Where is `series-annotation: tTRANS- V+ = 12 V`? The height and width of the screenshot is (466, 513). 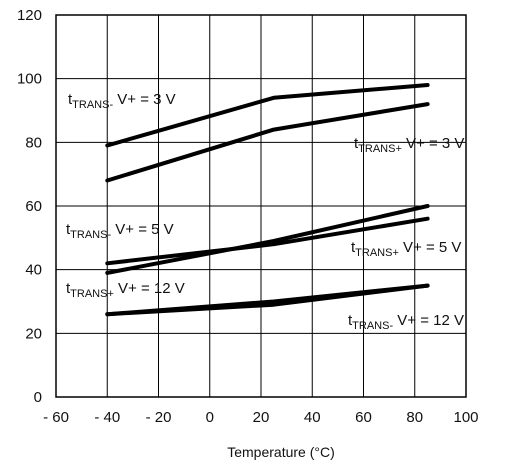
series-annotation: tTRANS- V+ = 12 V is located at coordinates (406, 322).